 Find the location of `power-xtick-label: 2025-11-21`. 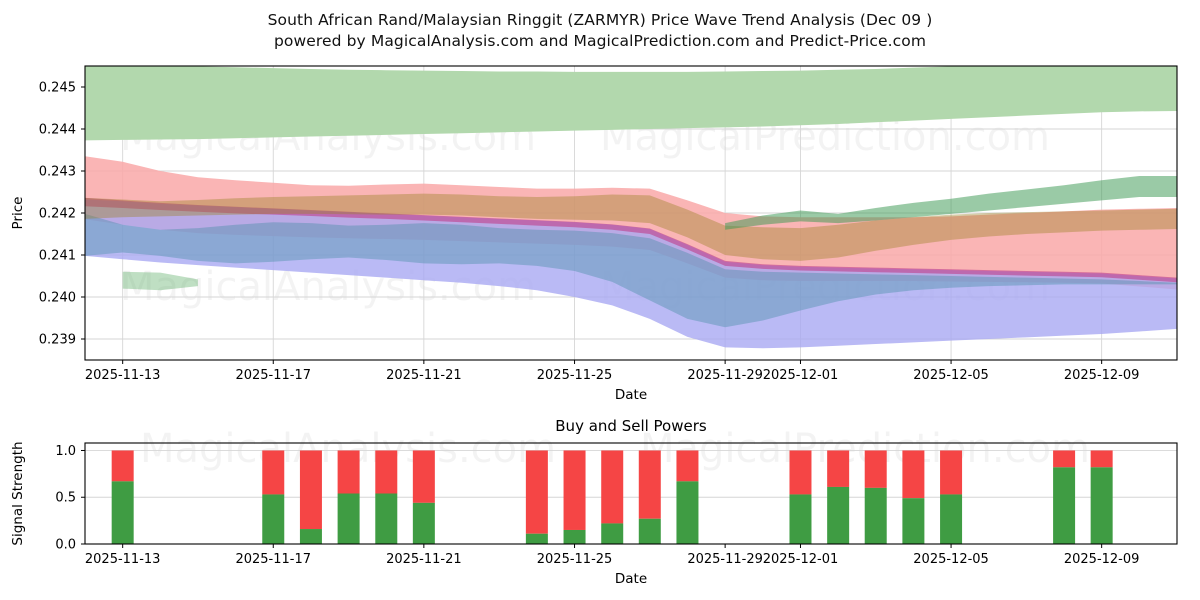

power-xtick-label: 2025-11-21 is located at coordinates (424, 559).